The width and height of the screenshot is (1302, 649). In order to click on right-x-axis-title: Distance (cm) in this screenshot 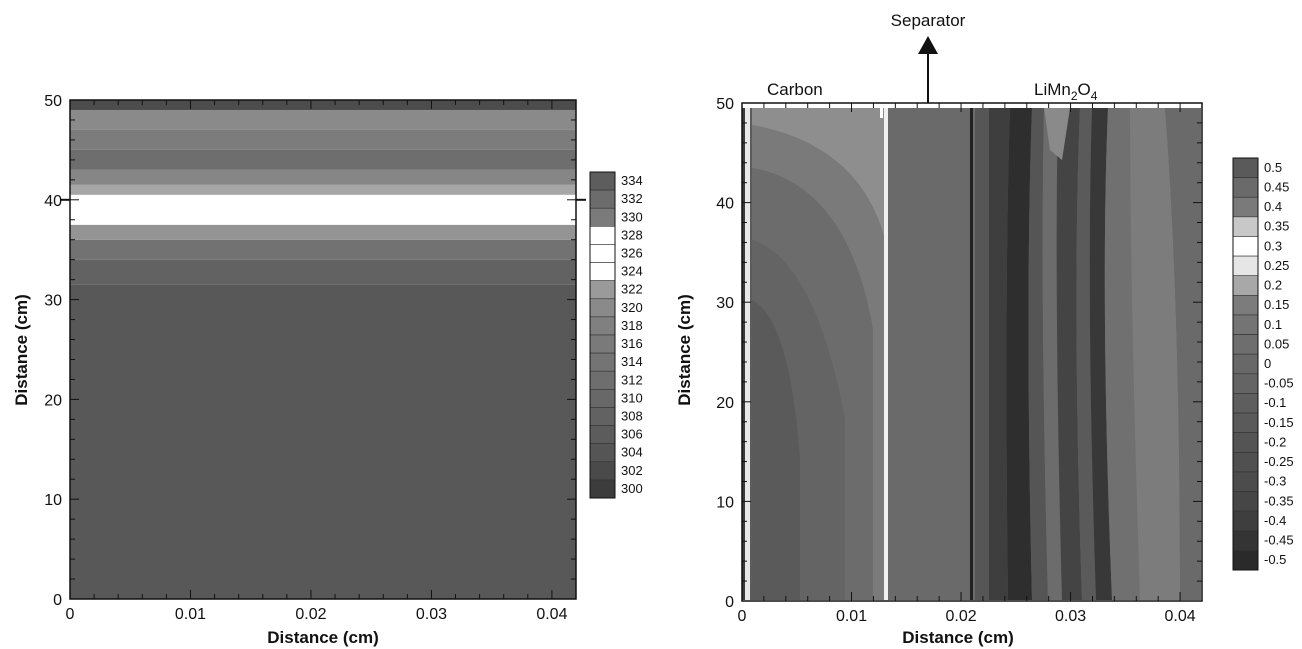, I will do `click(957, 637)`.